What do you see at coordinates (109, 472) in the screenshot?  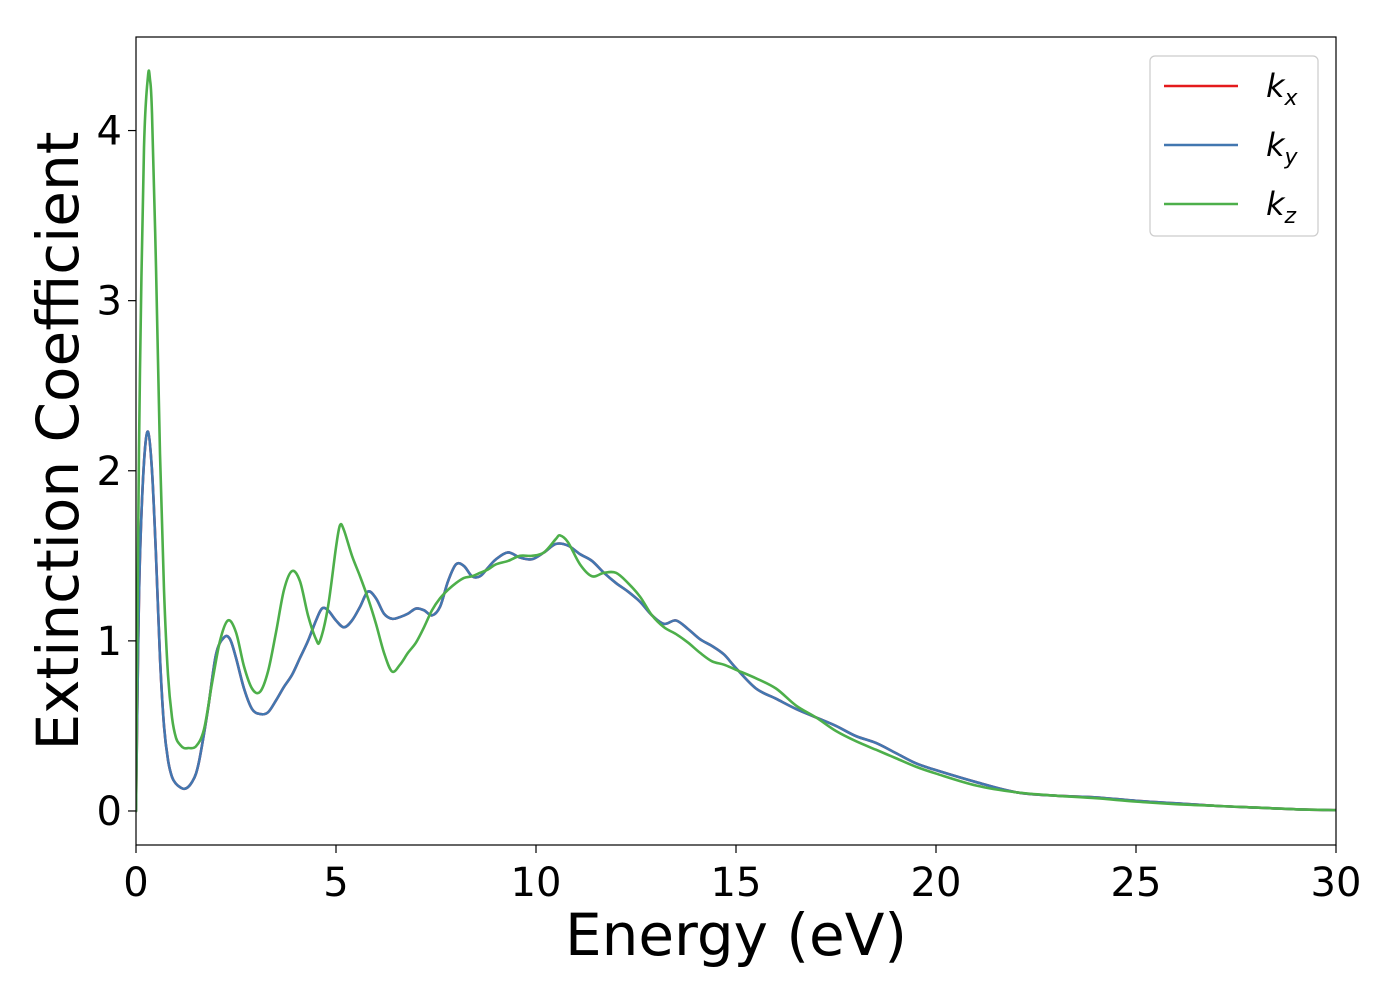 I see `y-tick-label: 2` at bounding box center [109, 472].